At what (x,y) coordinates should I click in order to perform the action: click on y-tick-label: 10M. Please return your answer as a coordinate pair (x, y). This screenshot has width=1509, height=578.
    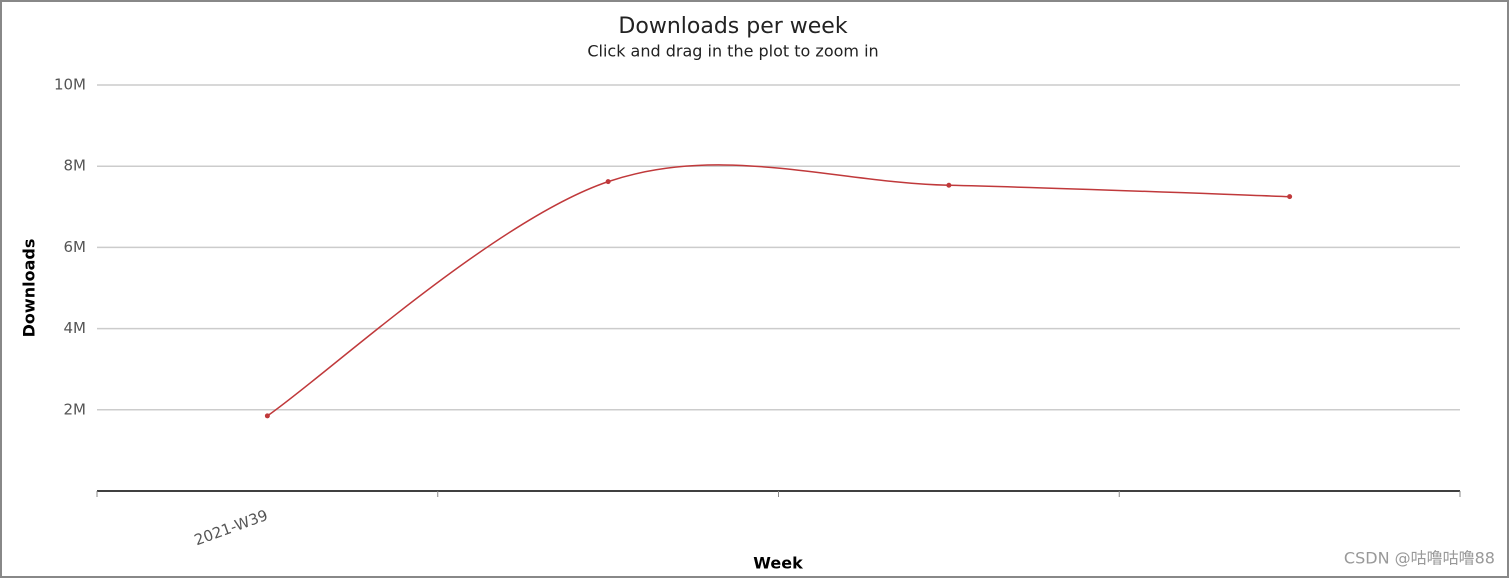
    Looking at the image, I should click on (70, 85).